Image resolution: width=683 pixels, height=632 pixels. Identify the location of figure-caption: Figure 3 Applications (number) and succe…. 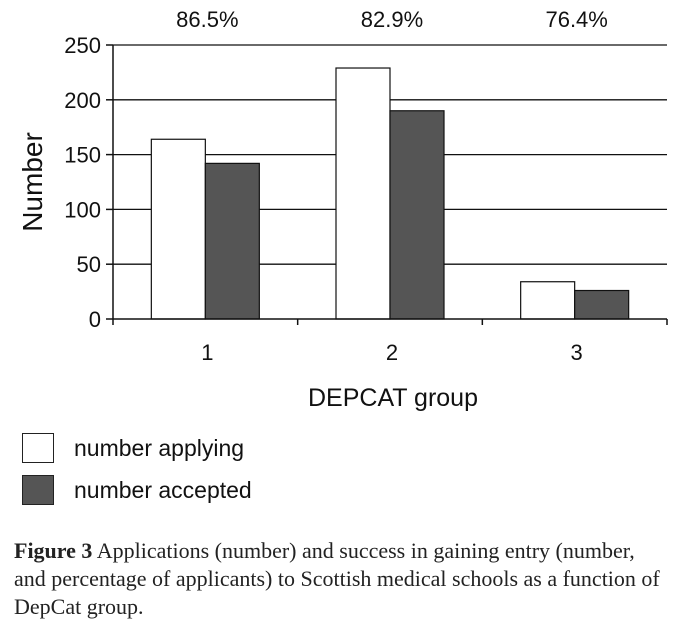
(341, 579).